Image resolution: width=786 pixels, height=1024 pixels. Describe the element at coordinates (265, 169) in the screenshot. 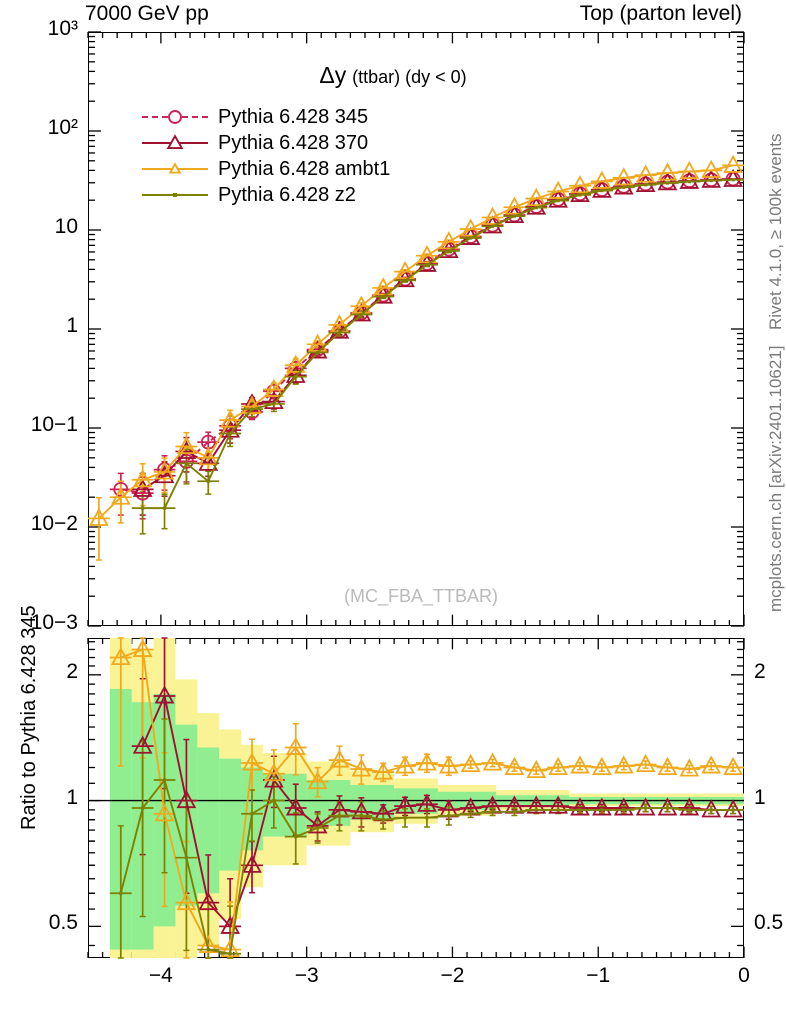

I see `legend-item: Pythia 6.428 ambt1` at that location.